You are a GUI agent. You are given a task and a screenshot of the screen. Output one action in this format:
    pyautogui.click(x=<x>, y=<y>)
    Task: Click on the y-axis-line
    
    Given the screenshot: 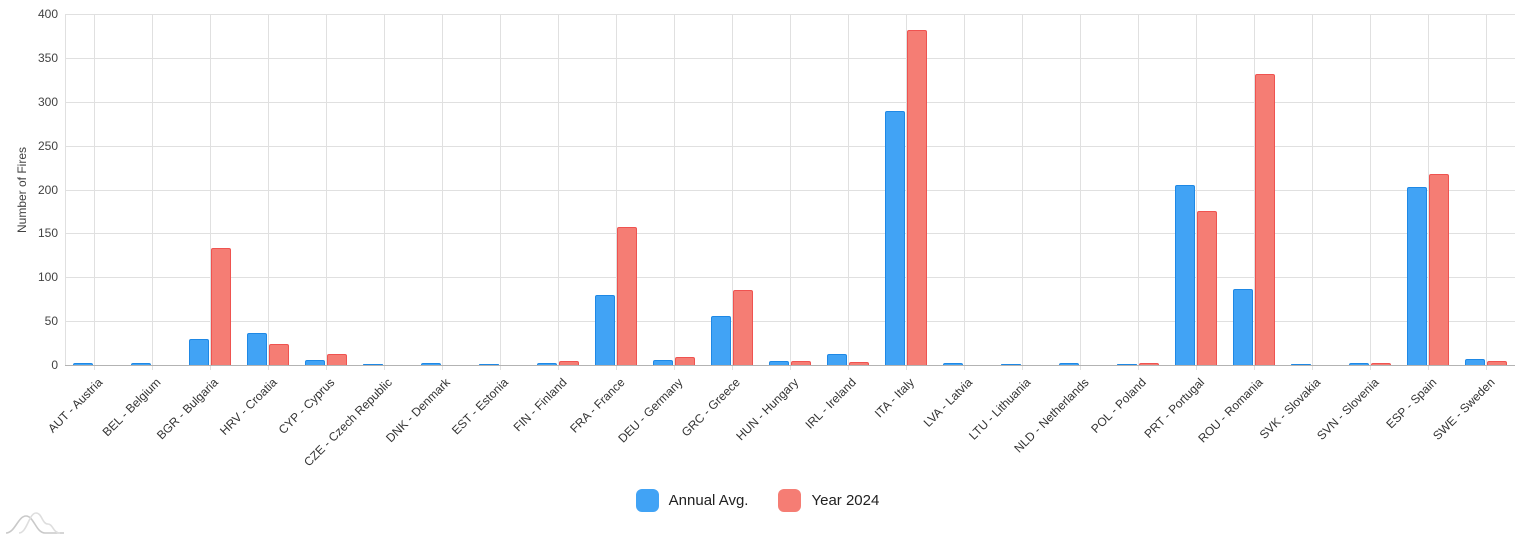 What is the action you would take?
    pyautogui.click(x=65, y=189)
    